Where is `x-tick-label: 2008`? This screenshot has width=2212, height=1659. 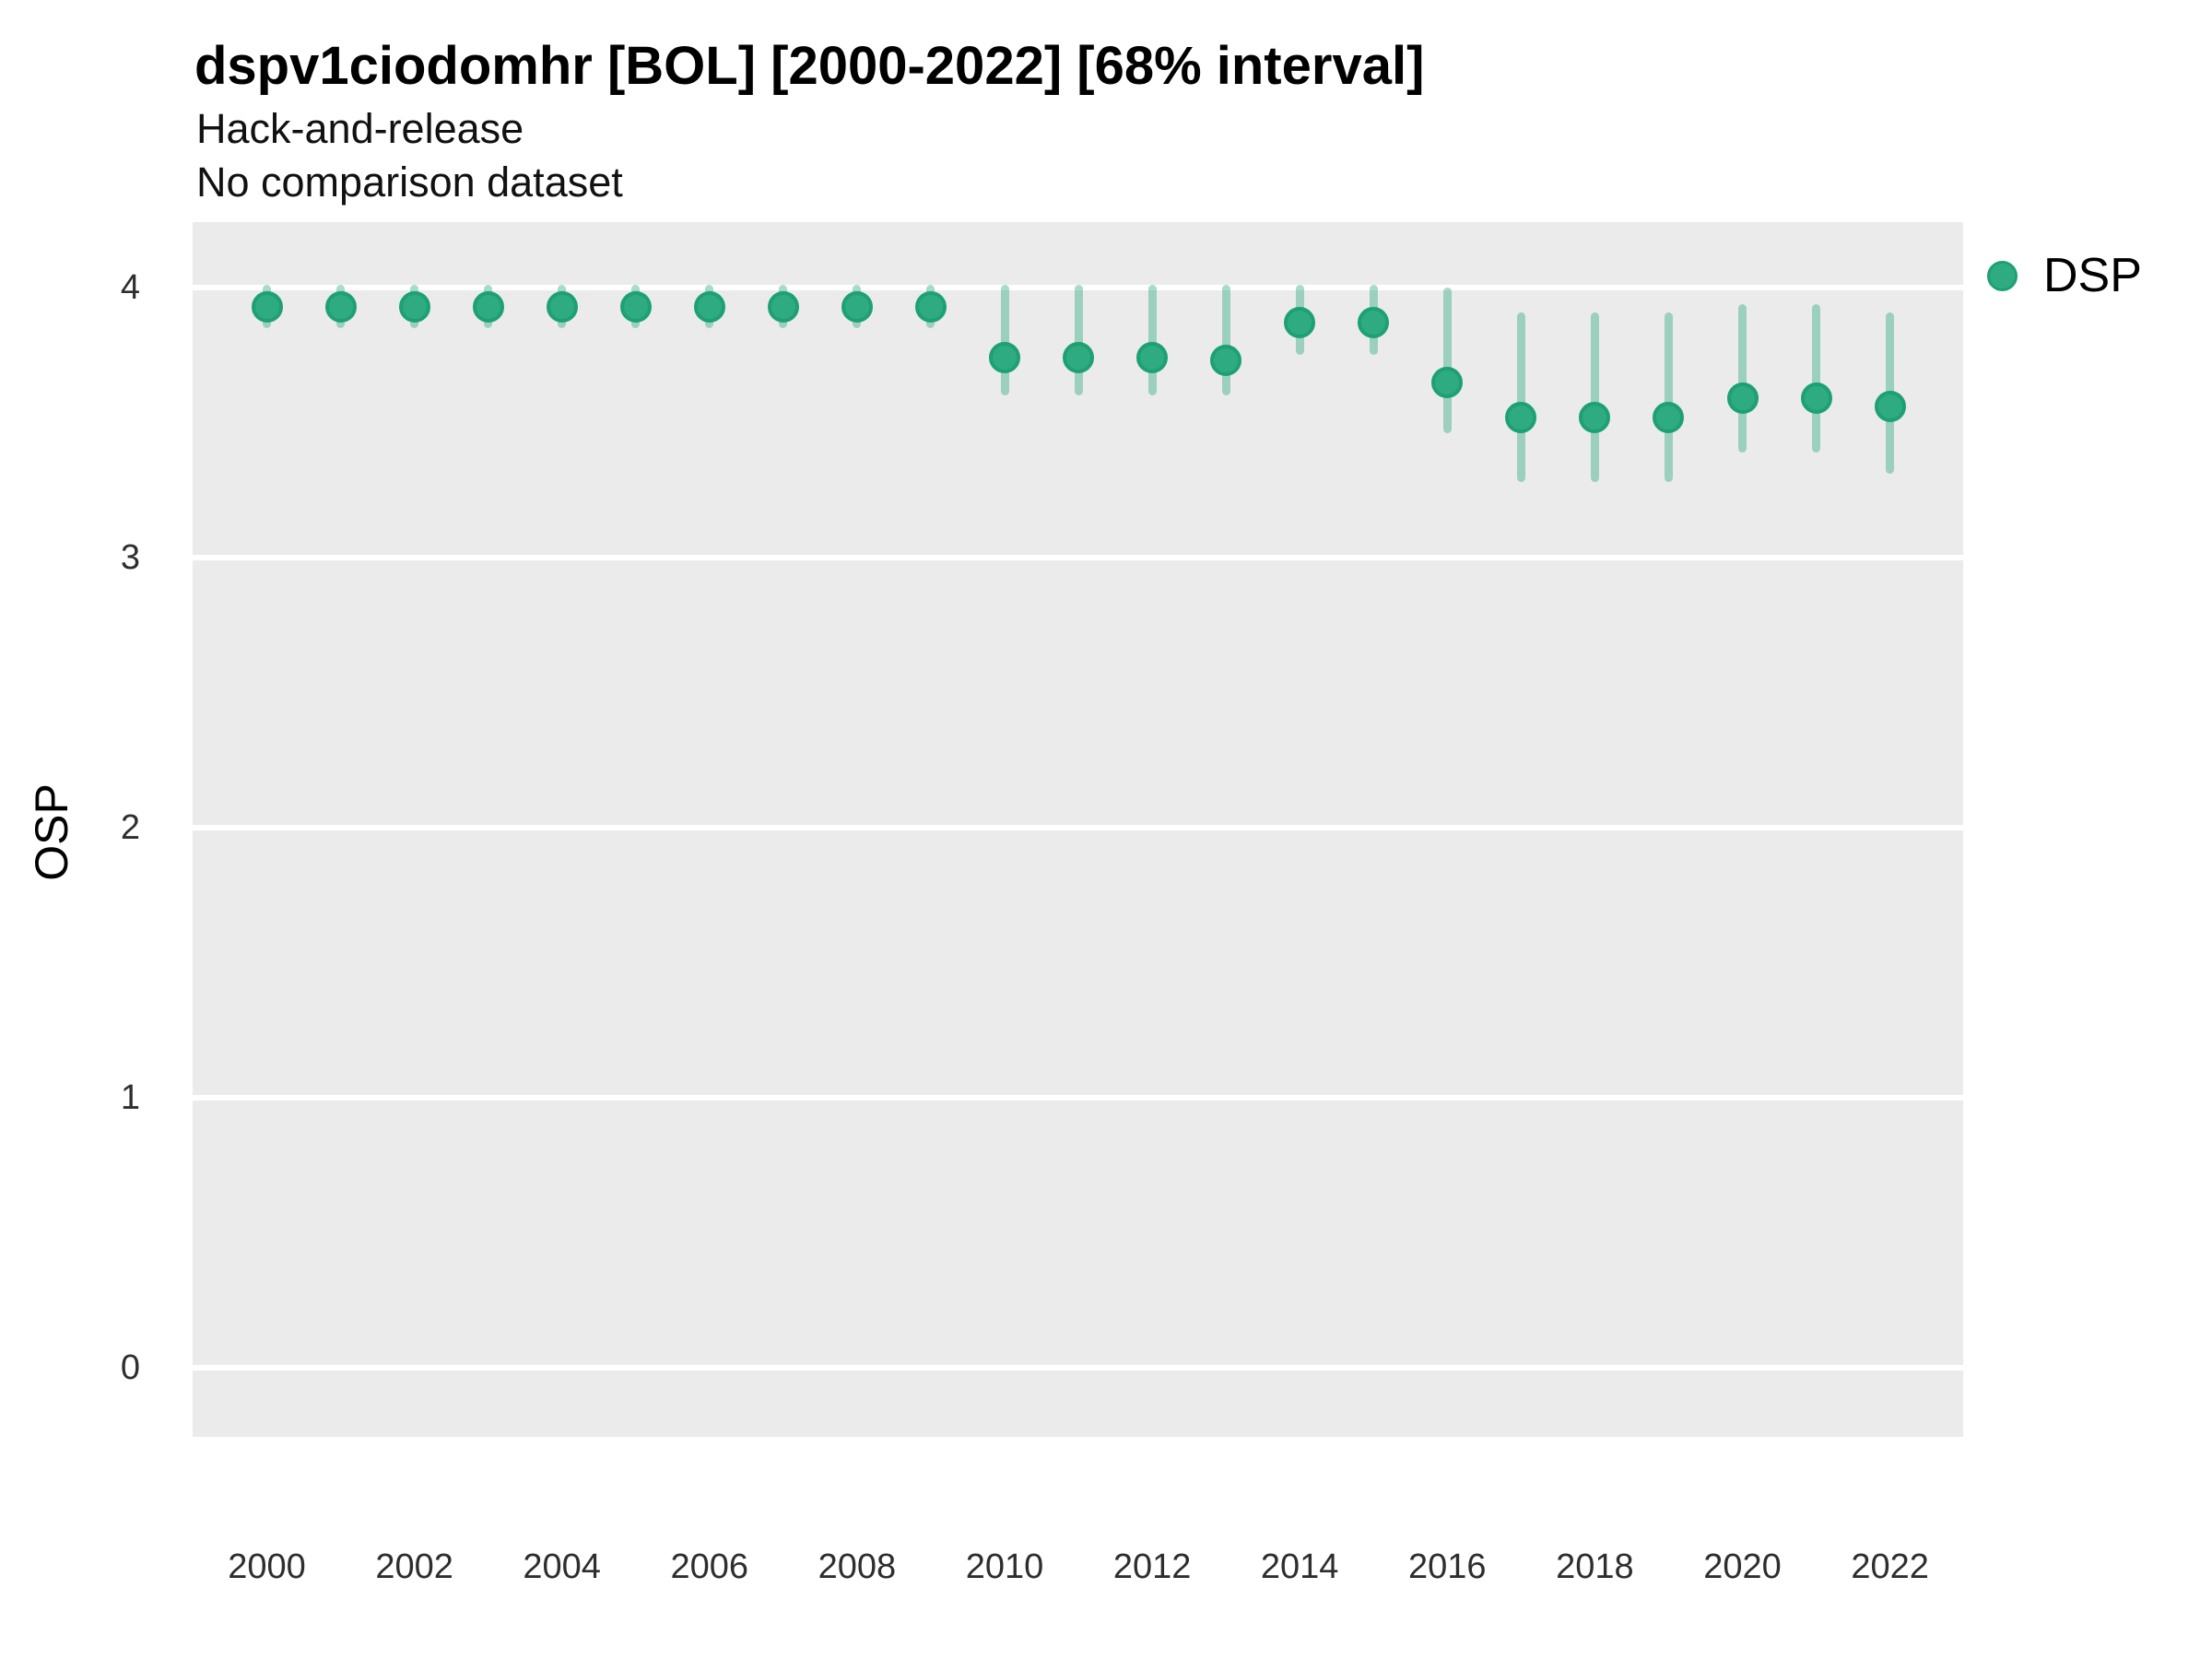 x-tick-label: 2008 is located at coordinates (857, 1566).